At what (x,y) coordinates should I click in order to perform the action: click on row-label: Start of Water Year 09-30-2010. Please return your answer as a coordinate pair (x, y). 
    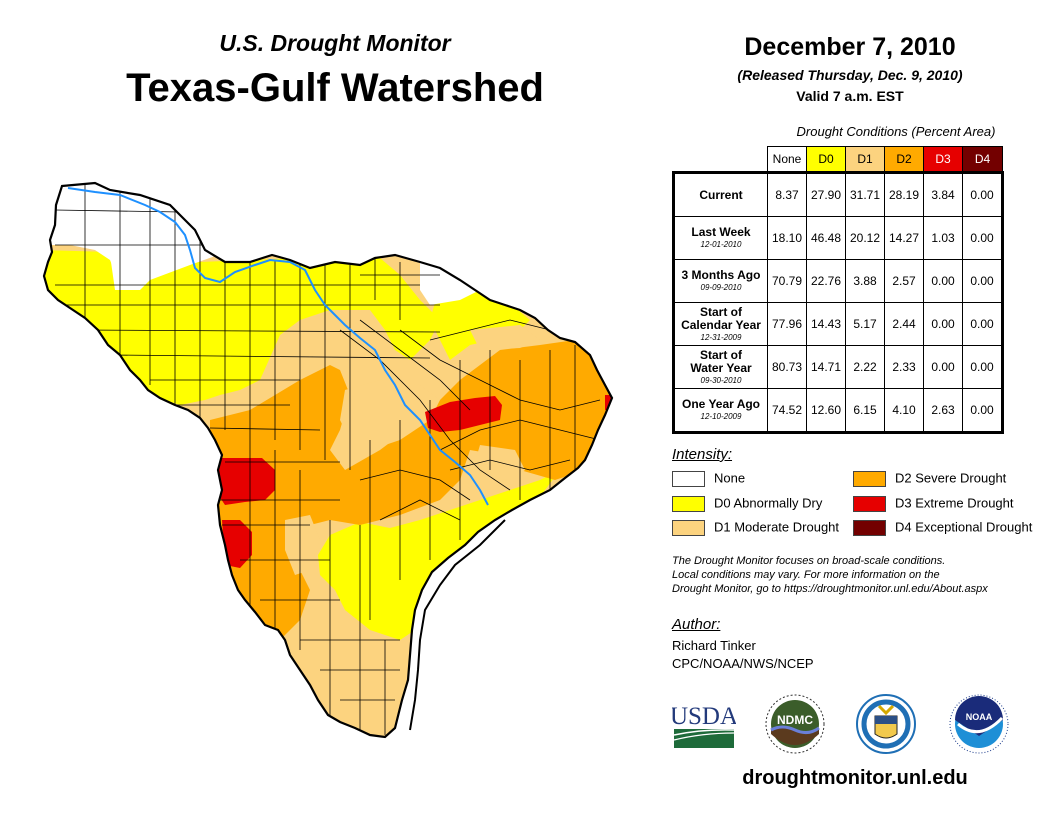
    Looking at the image, I should click on (720, 367).